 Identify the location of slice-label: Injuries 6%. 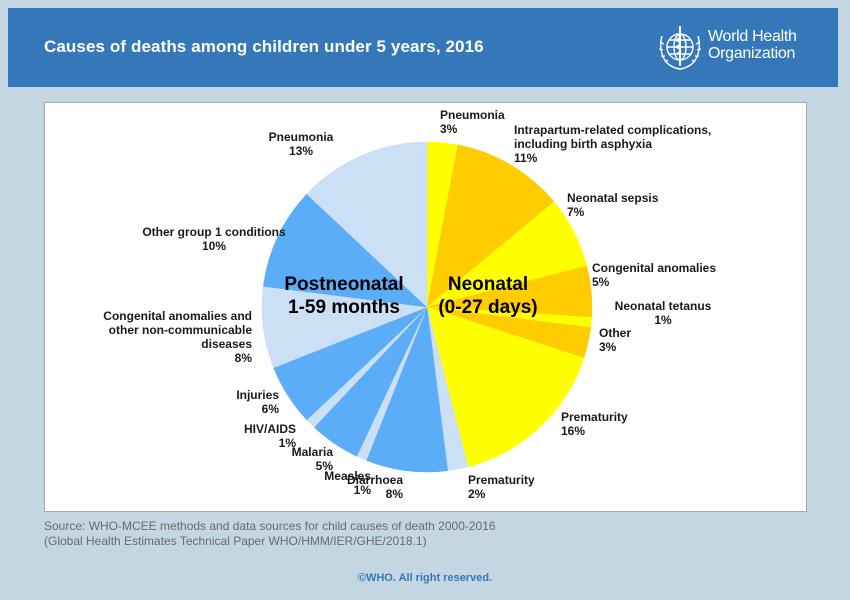
(257, 402).